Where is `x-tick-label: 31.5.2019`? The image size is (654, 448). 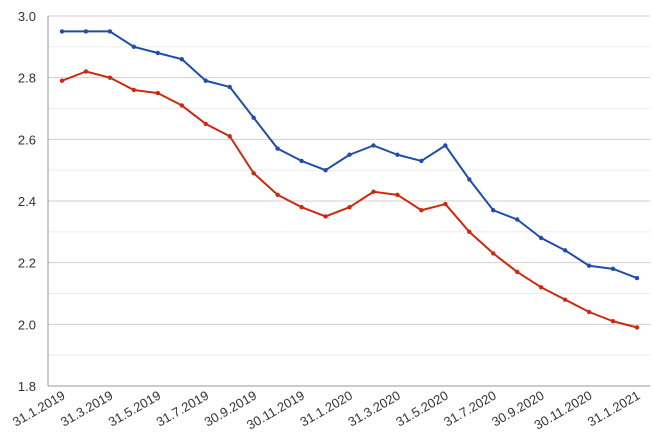
x-tick-label: 31.5.2019 is located at coordinates (135, 409).